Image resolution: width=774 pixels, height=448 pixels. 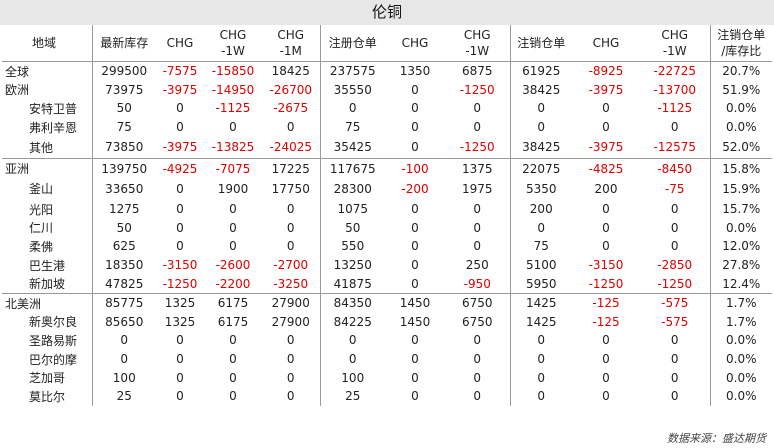 I want to click on region-name: 全球, so click(x=17, y=71).